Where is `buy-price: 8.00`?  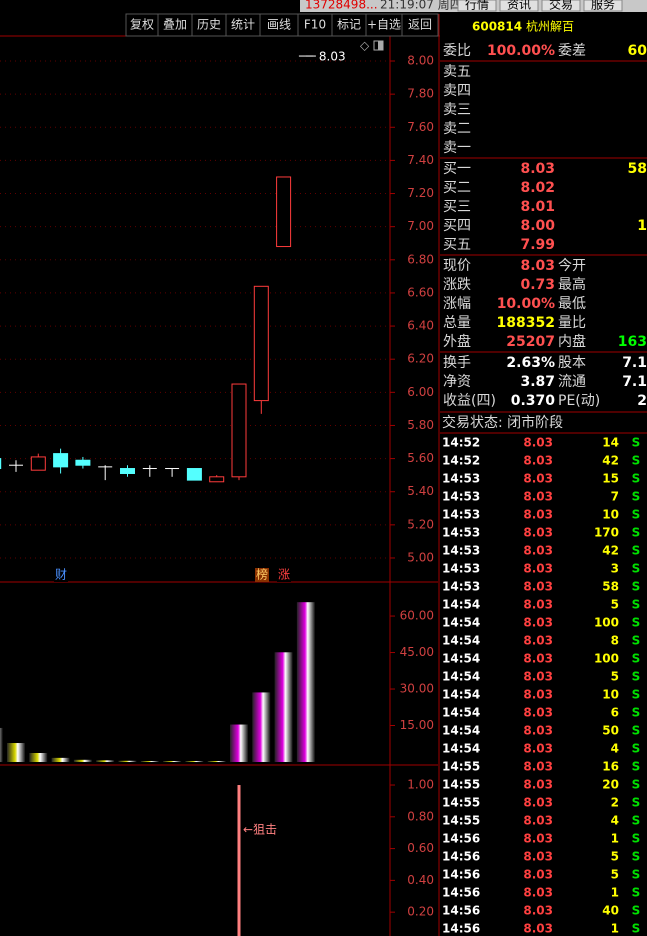
buy-price: 8.00 is located at coordinates (537, 226).